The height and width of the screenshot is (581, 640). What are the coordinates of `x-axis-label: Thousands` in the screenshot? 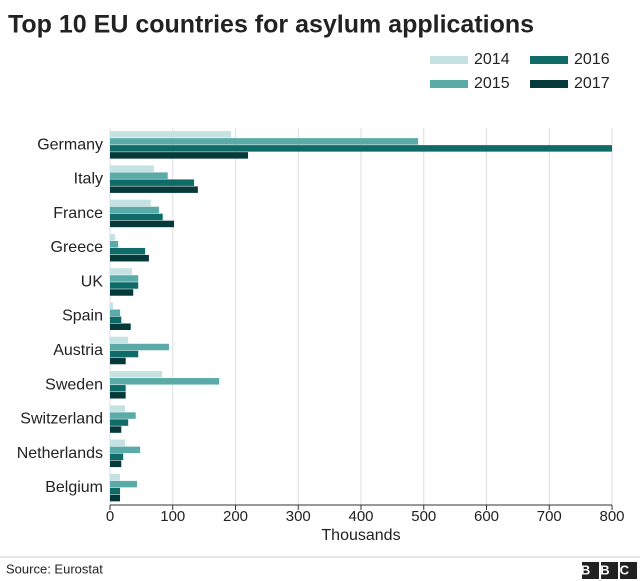 It's located at (360, 535).